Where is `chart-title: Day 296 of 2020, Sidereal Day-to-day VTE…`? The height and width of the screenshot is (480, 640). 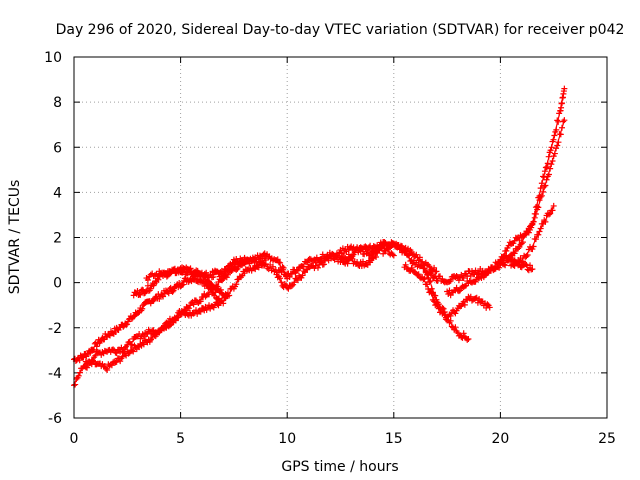 chart-title: Day 296 of 2020, Sidereal Day-to-day VTE… is located at coordinates (340, 30).